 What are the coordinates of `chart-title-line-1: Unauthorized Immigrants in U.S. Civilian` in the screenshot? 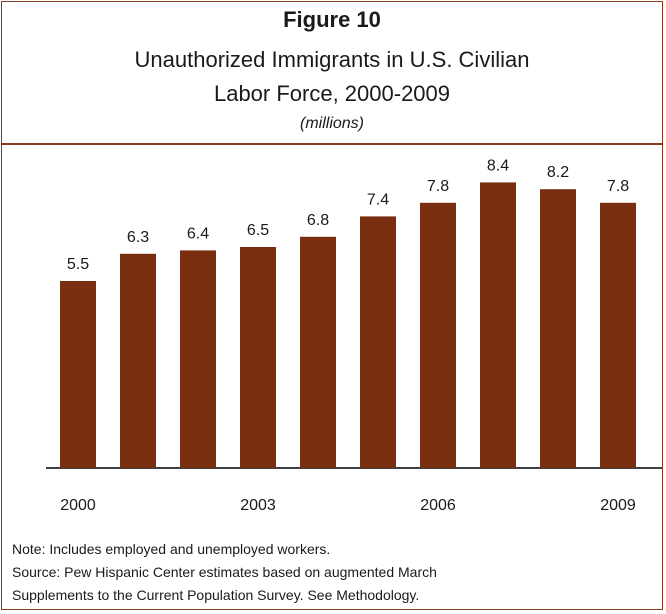 It's located at (332, 59).